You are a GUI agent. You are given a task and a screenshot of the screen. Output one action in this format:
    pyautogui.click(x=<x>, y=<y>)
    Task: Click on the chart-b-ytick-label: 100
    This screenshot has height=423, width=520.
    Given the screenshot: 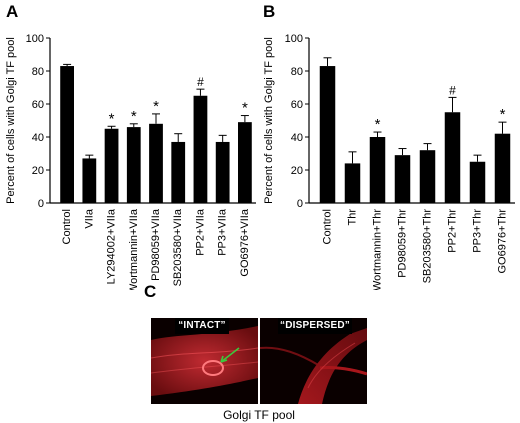 What is the action you would take?
    pyautogui.click(x=294, y=39)
    